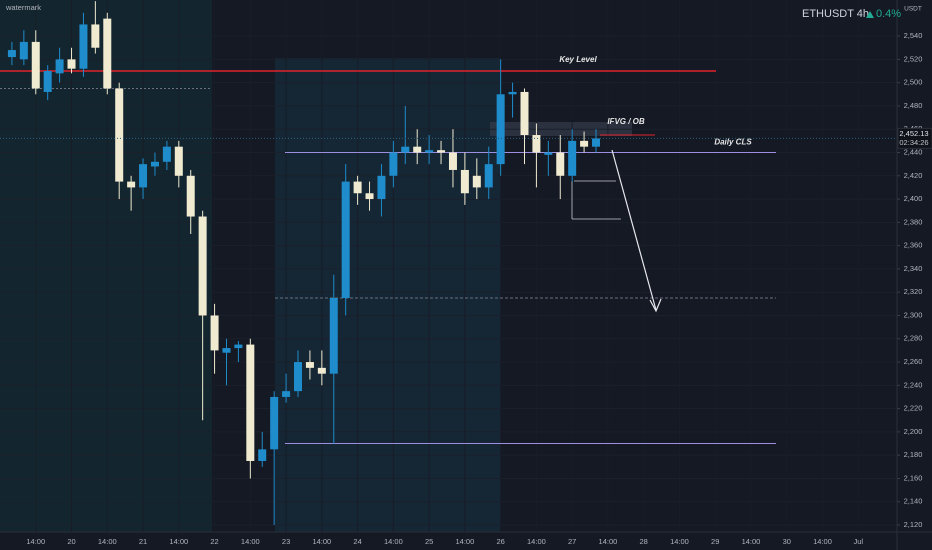 The width and height of the screenshot is (932, 550). What do you see at coordinates (913, 291) in the screenshot?
I see `y-tick-label: 2,320` at bounding box center [913, 291].